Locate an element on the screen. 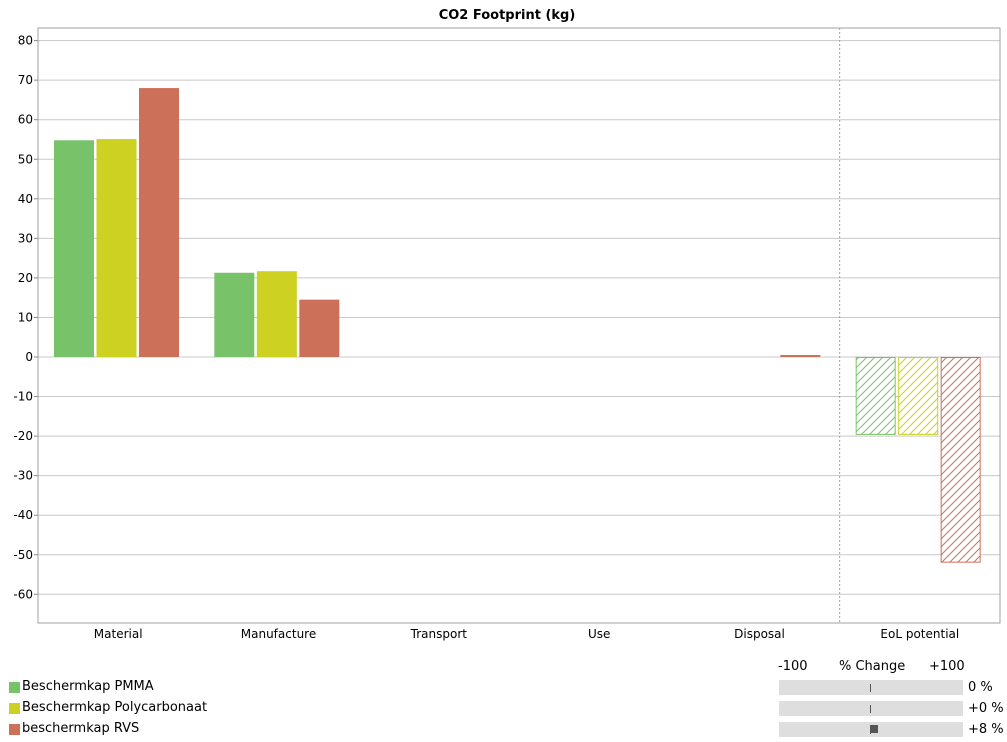 Image resolution: width=1007 pixels, height=742 pixels. y-axis: 80 70 60 50 40 30 20 10 0 -10 -20 -30 -40 -50 -60 is located at coordinates (25, 317).